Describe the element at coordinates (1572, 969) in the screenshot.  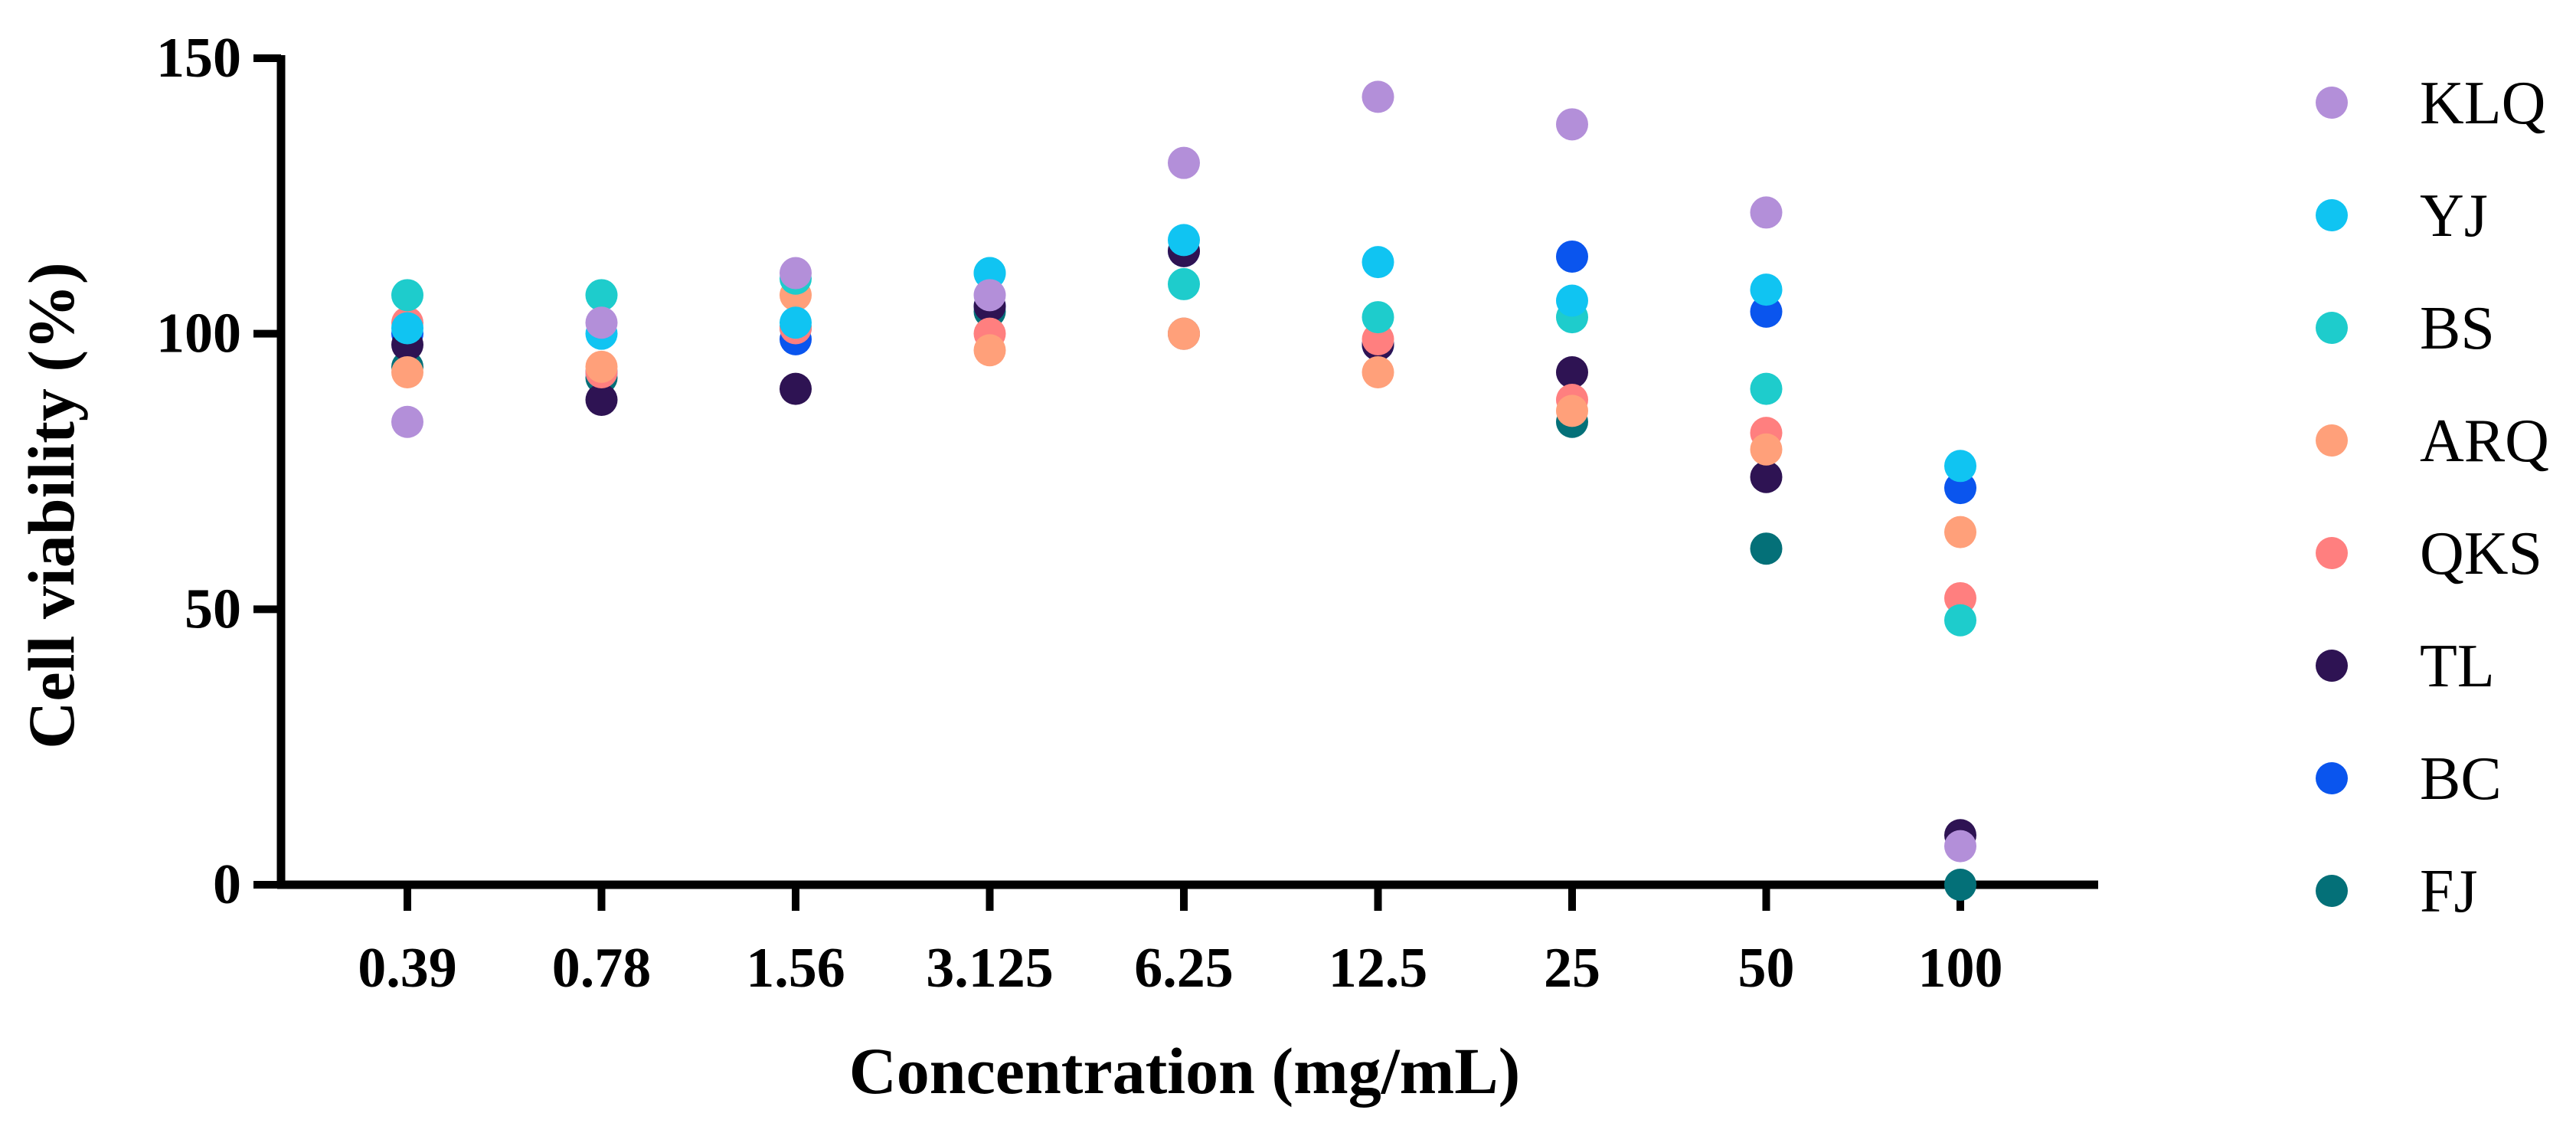
I see `x-tick-label: 25` at that location.